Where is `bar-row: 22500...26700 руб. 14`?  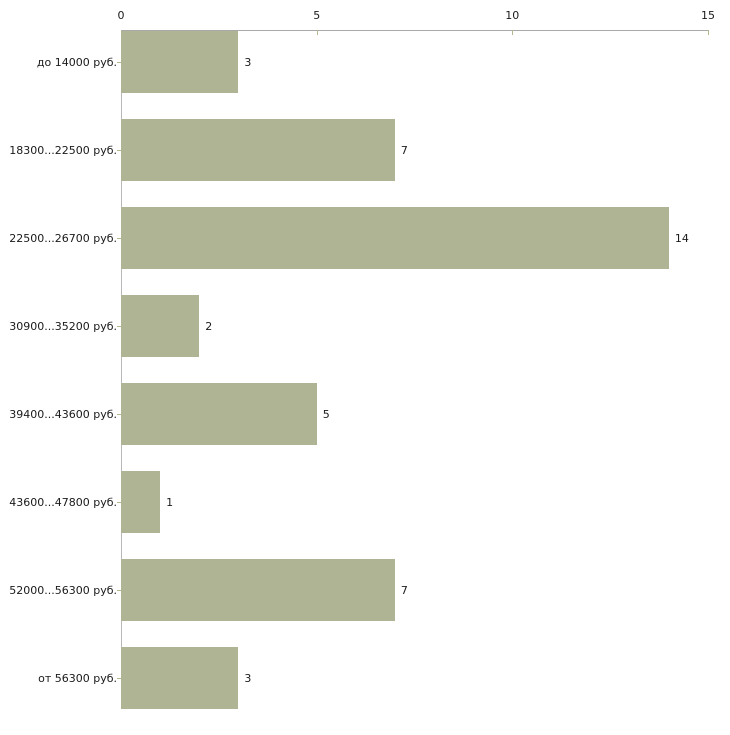 bar-row: 22500...26700 руб. 14 is located at coordinates (358, 251).